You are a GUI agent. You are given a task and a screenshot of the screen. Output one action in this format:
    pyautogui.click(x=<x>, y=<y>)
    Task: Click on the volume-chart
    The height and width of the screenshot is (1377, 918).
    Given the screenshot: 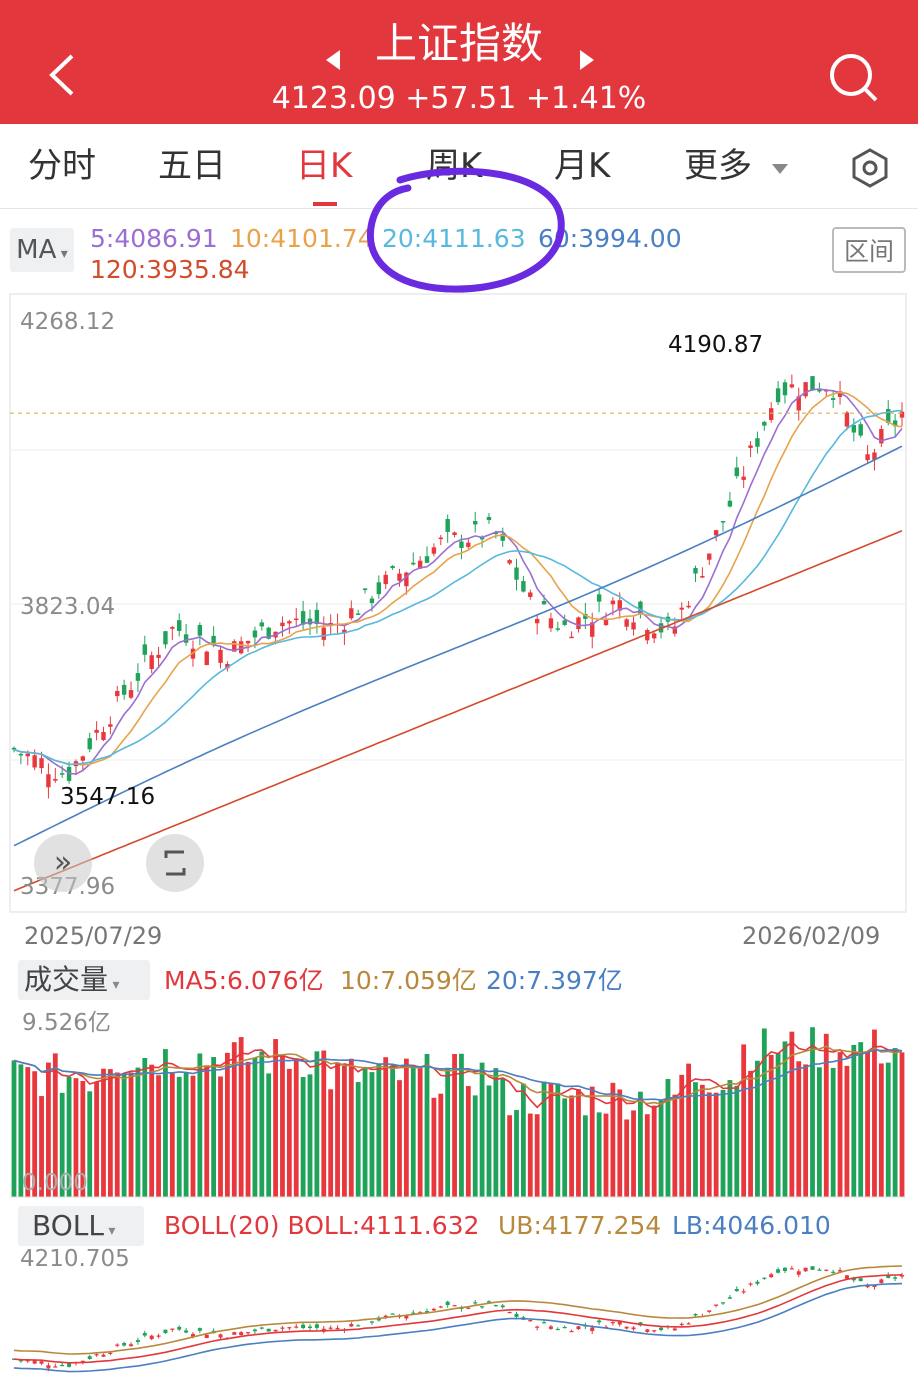 What is the action you would take?
    pyautogui.click(x=459, y=1100)
    